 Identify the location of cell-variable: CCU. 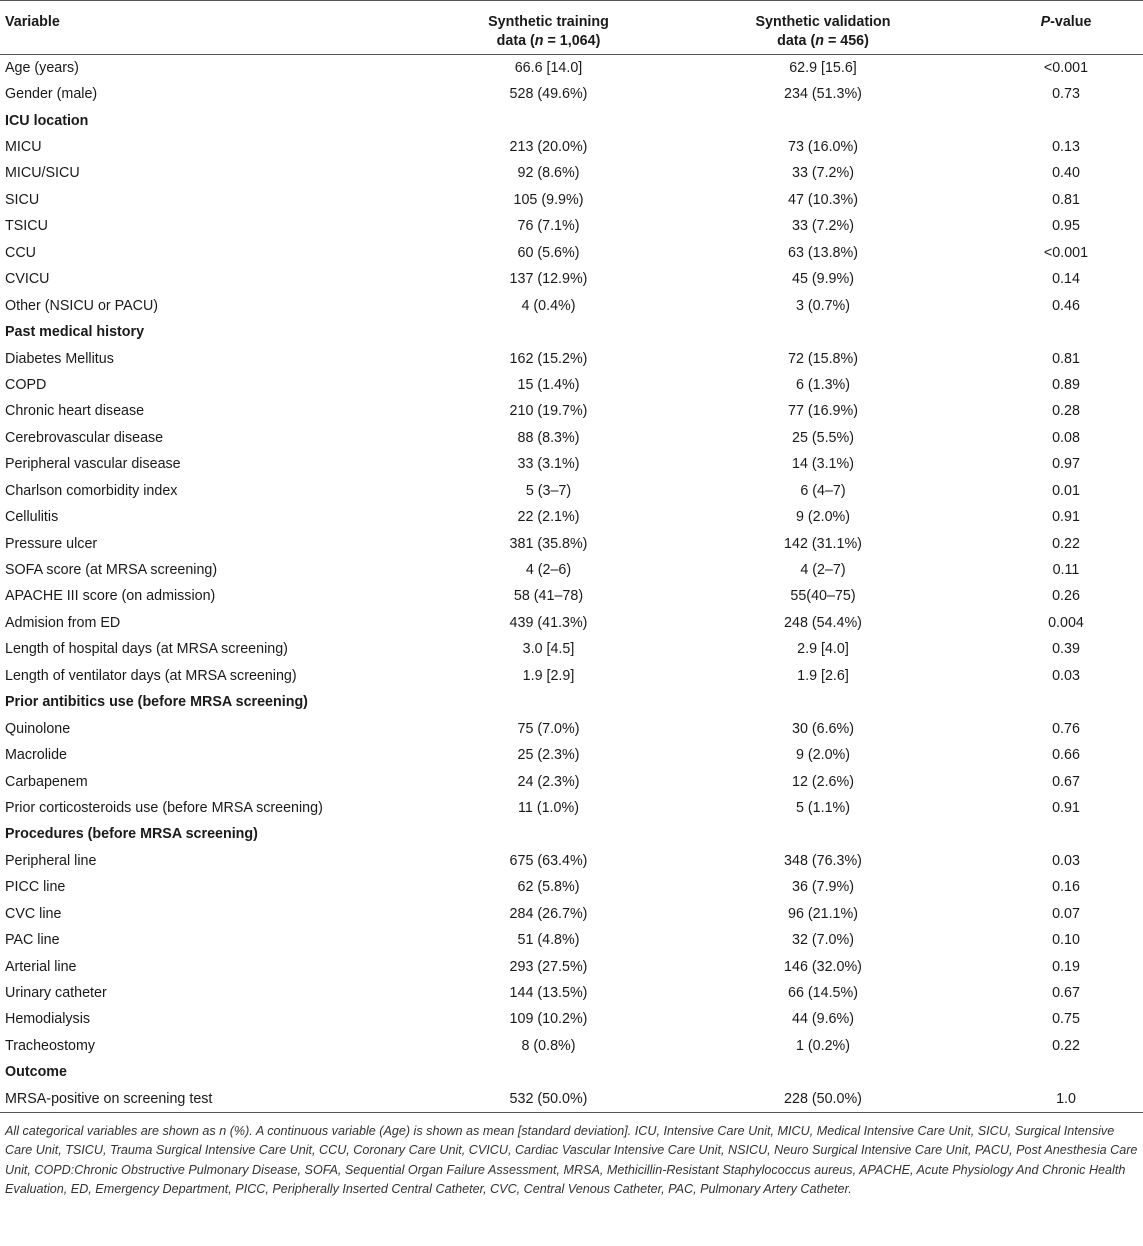
(20, 252).